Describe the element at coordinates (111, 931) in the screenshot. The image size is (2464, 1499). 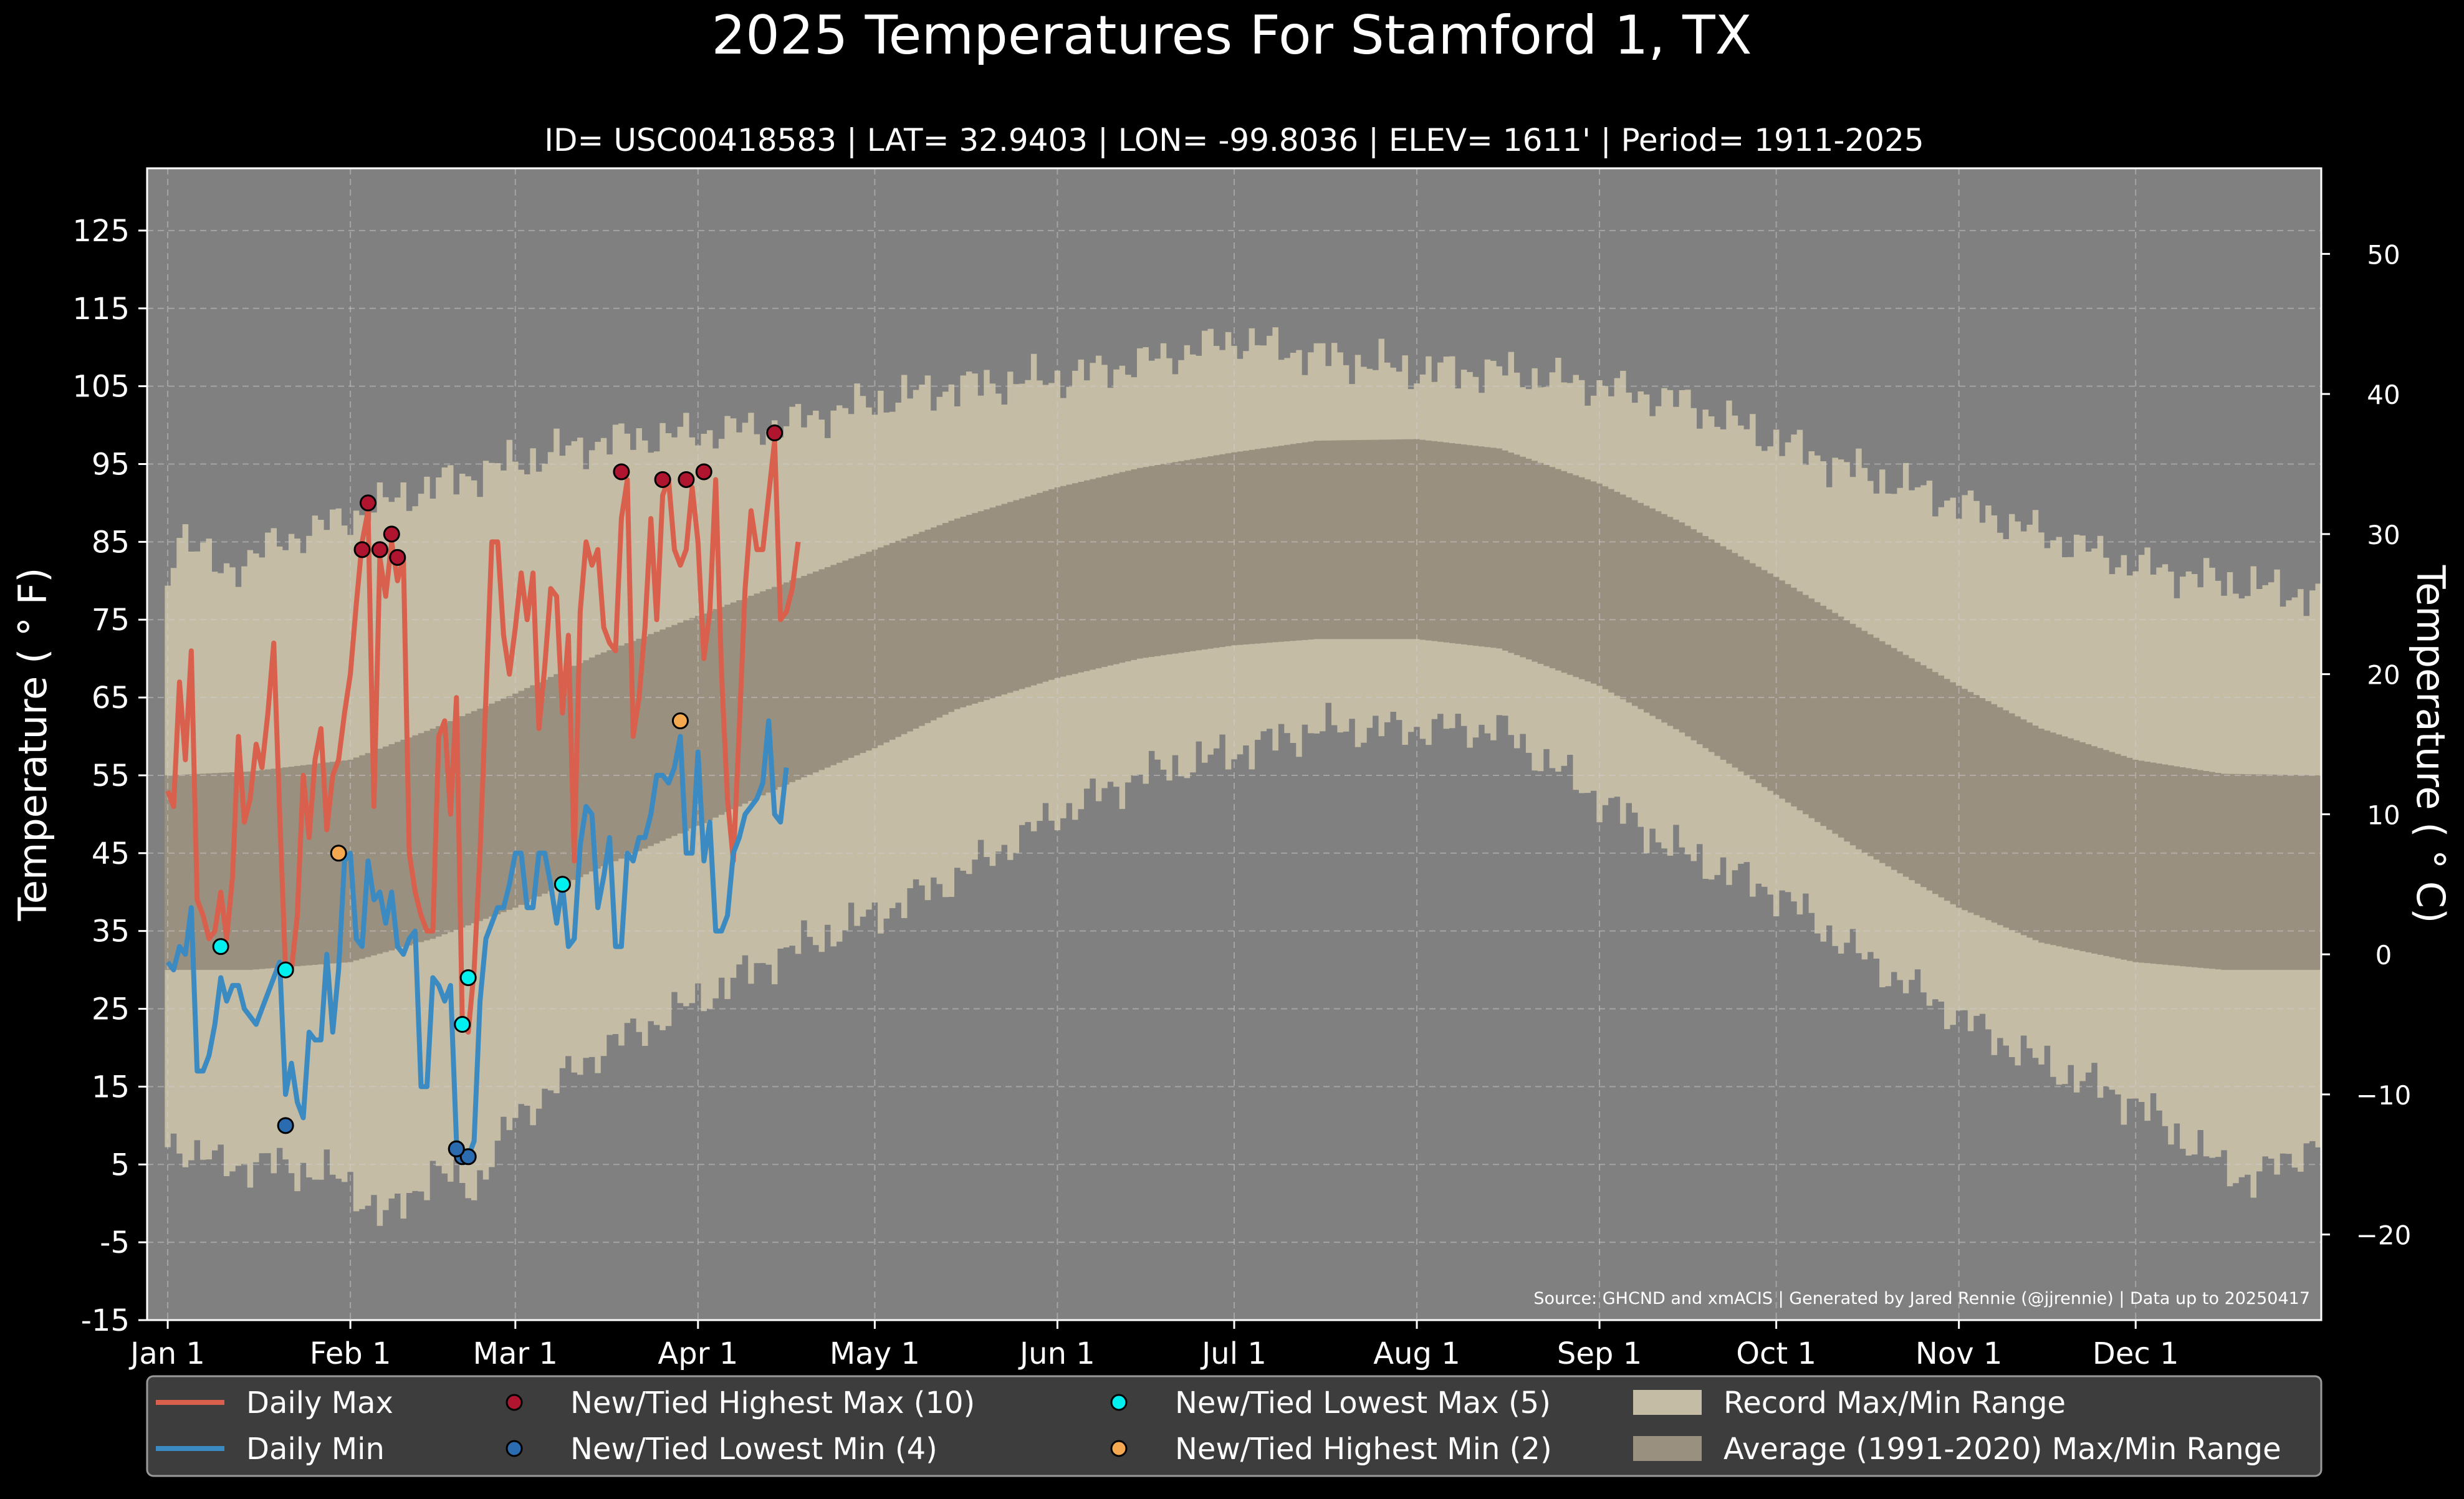
I see `y-tick-label: 35` at that location.